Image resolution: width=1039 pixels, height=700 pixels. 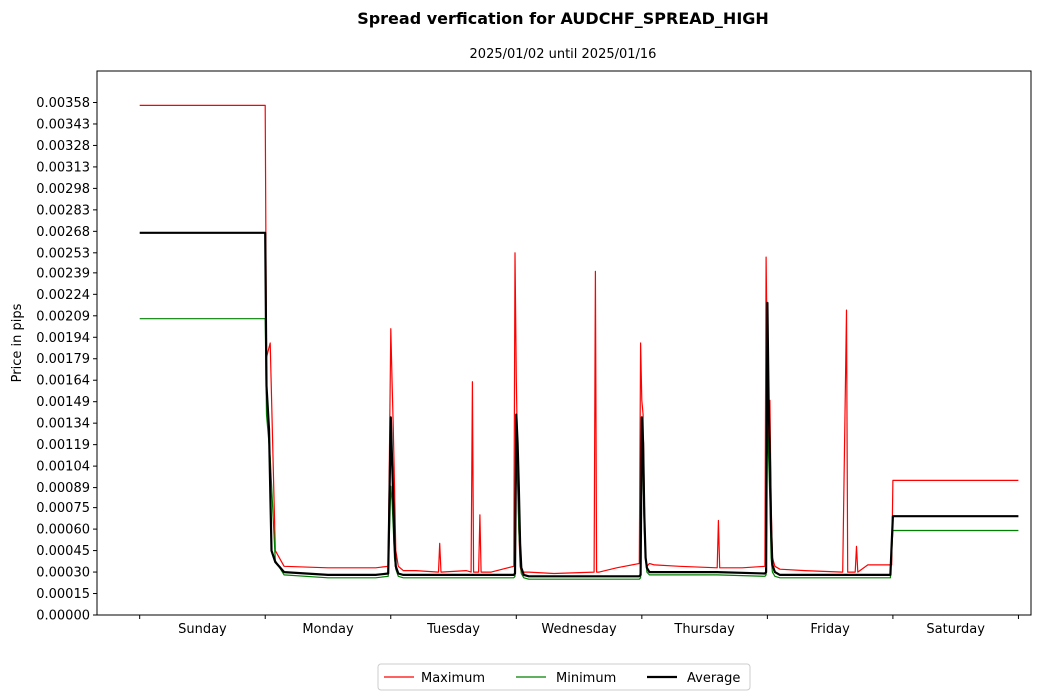 What do you see at coordinates (63, 124) in the screenshot?
I see `y-tick-label: 0.00343` at bounding box center [63, 124].